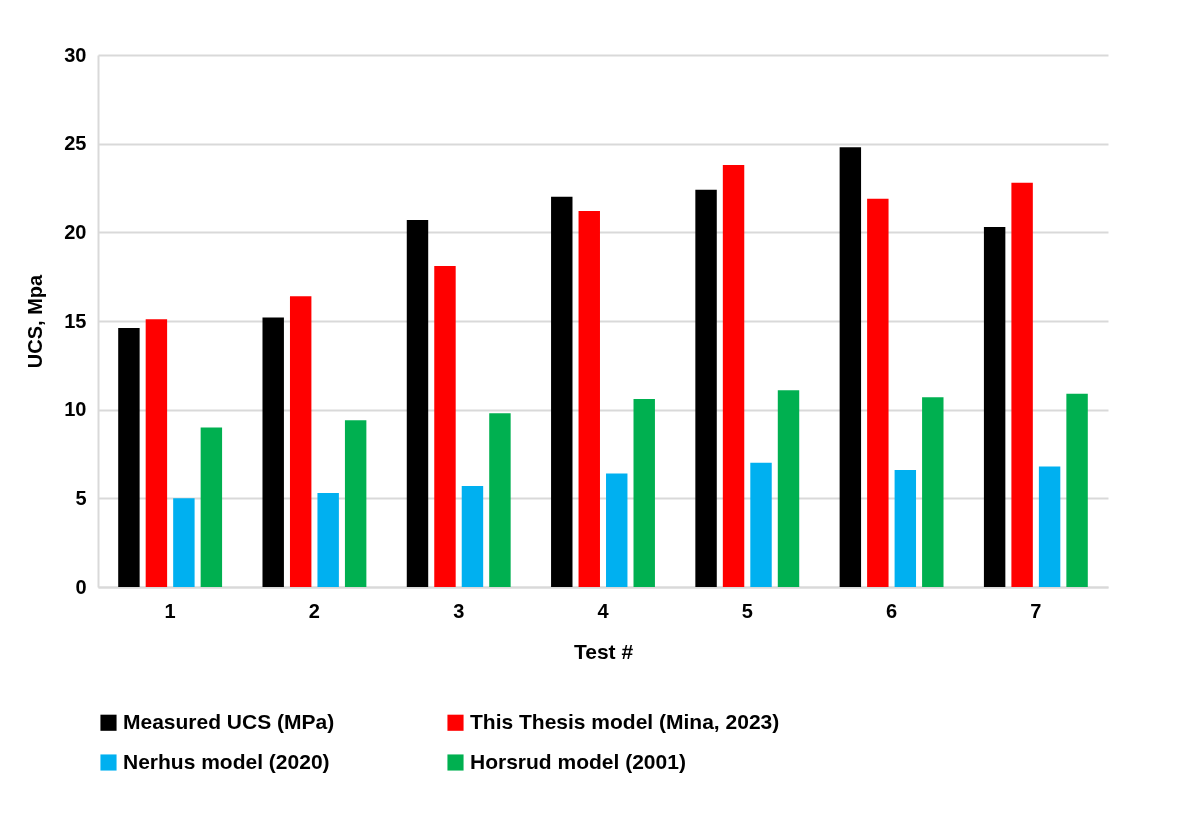 This screenshot has height=831, width=1187. Describe the element at coordinates (81, 497) in the screenshot. I see `y-tick-label: 5` at that location.